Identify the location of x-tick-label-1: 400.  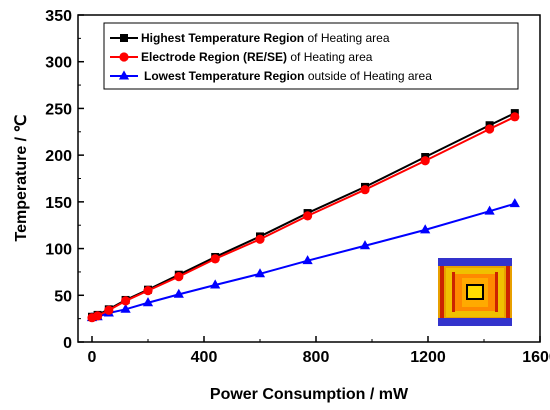
(204, 357).